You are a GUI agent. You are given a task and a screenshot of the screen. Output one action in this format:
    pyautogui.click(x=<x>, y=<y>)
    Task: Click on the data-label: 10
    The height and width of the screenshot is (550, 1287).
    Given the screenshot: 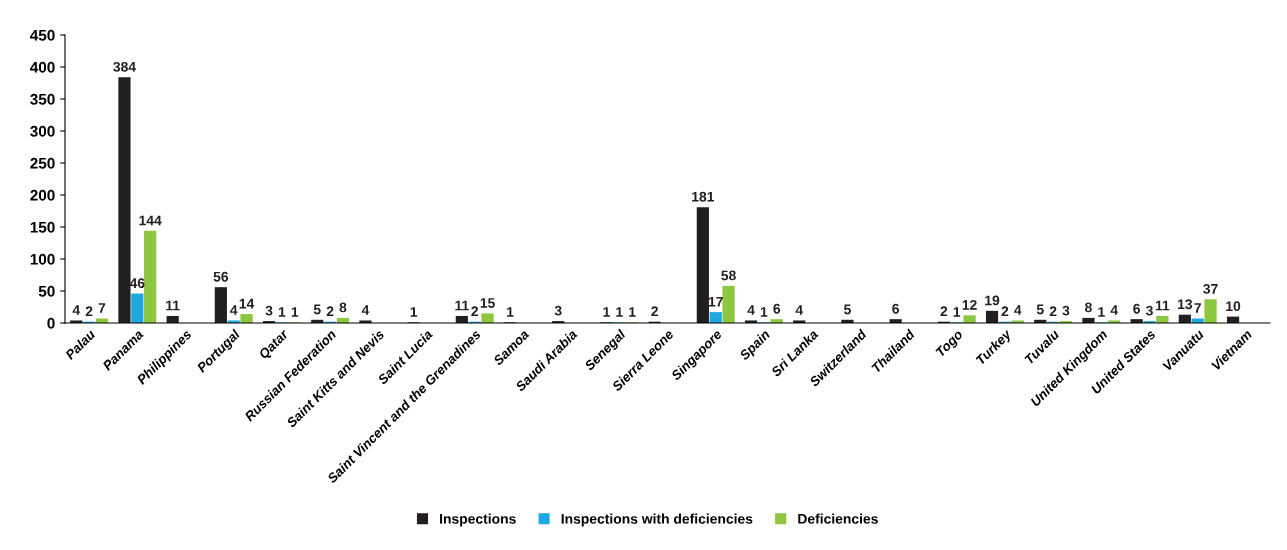 What is the action you would take?
    pyautogui.click(x=1233, y=306)
    